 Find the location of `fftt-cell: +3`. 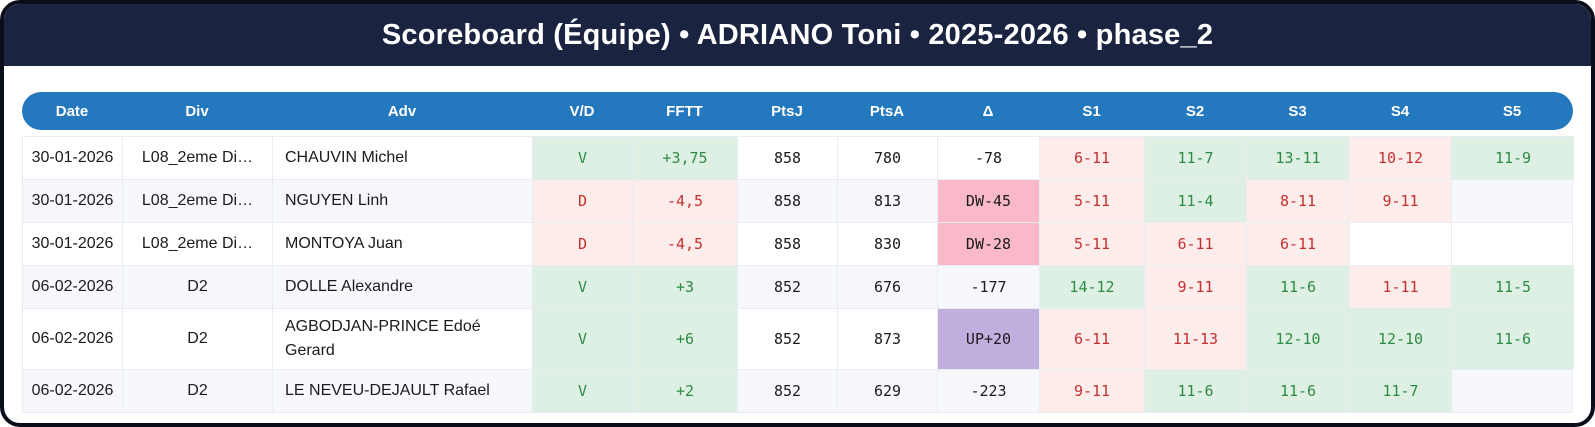

fftt-cell: +3 is located at coordinates (685, 287).